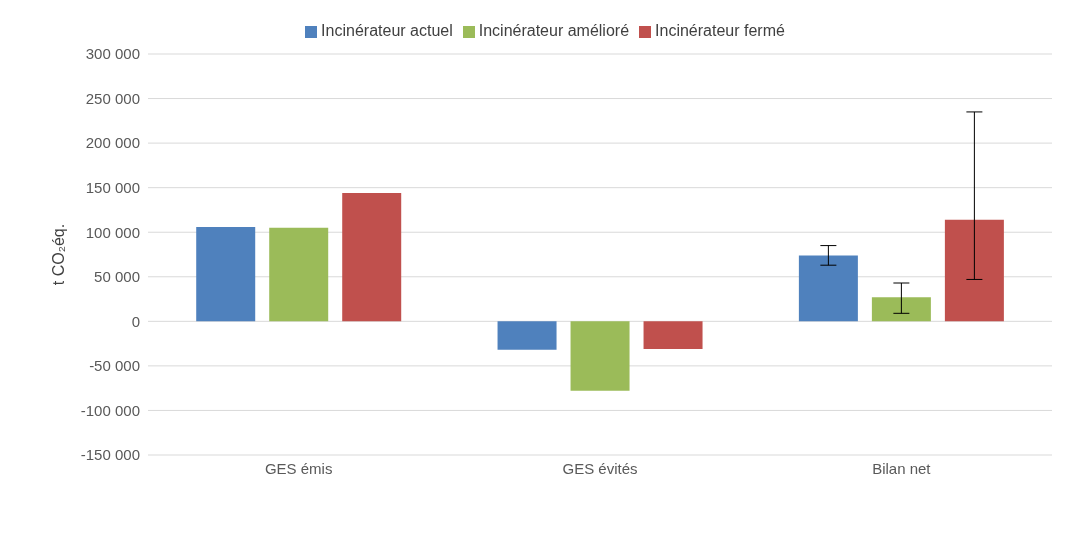 This screenshot has height=533, width=1074. Describe the element at coordinates (135, 321) in the screenshot. I see `y-tick-label: 0` at that location.